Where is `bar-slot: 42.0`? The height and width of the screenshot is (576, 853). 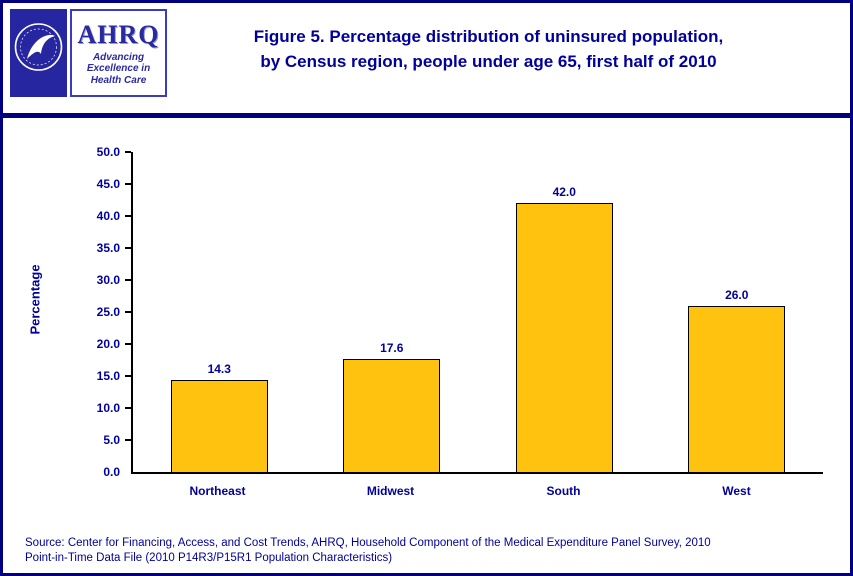
bar-slot: 42.0 is located at coordinates (564, 312).